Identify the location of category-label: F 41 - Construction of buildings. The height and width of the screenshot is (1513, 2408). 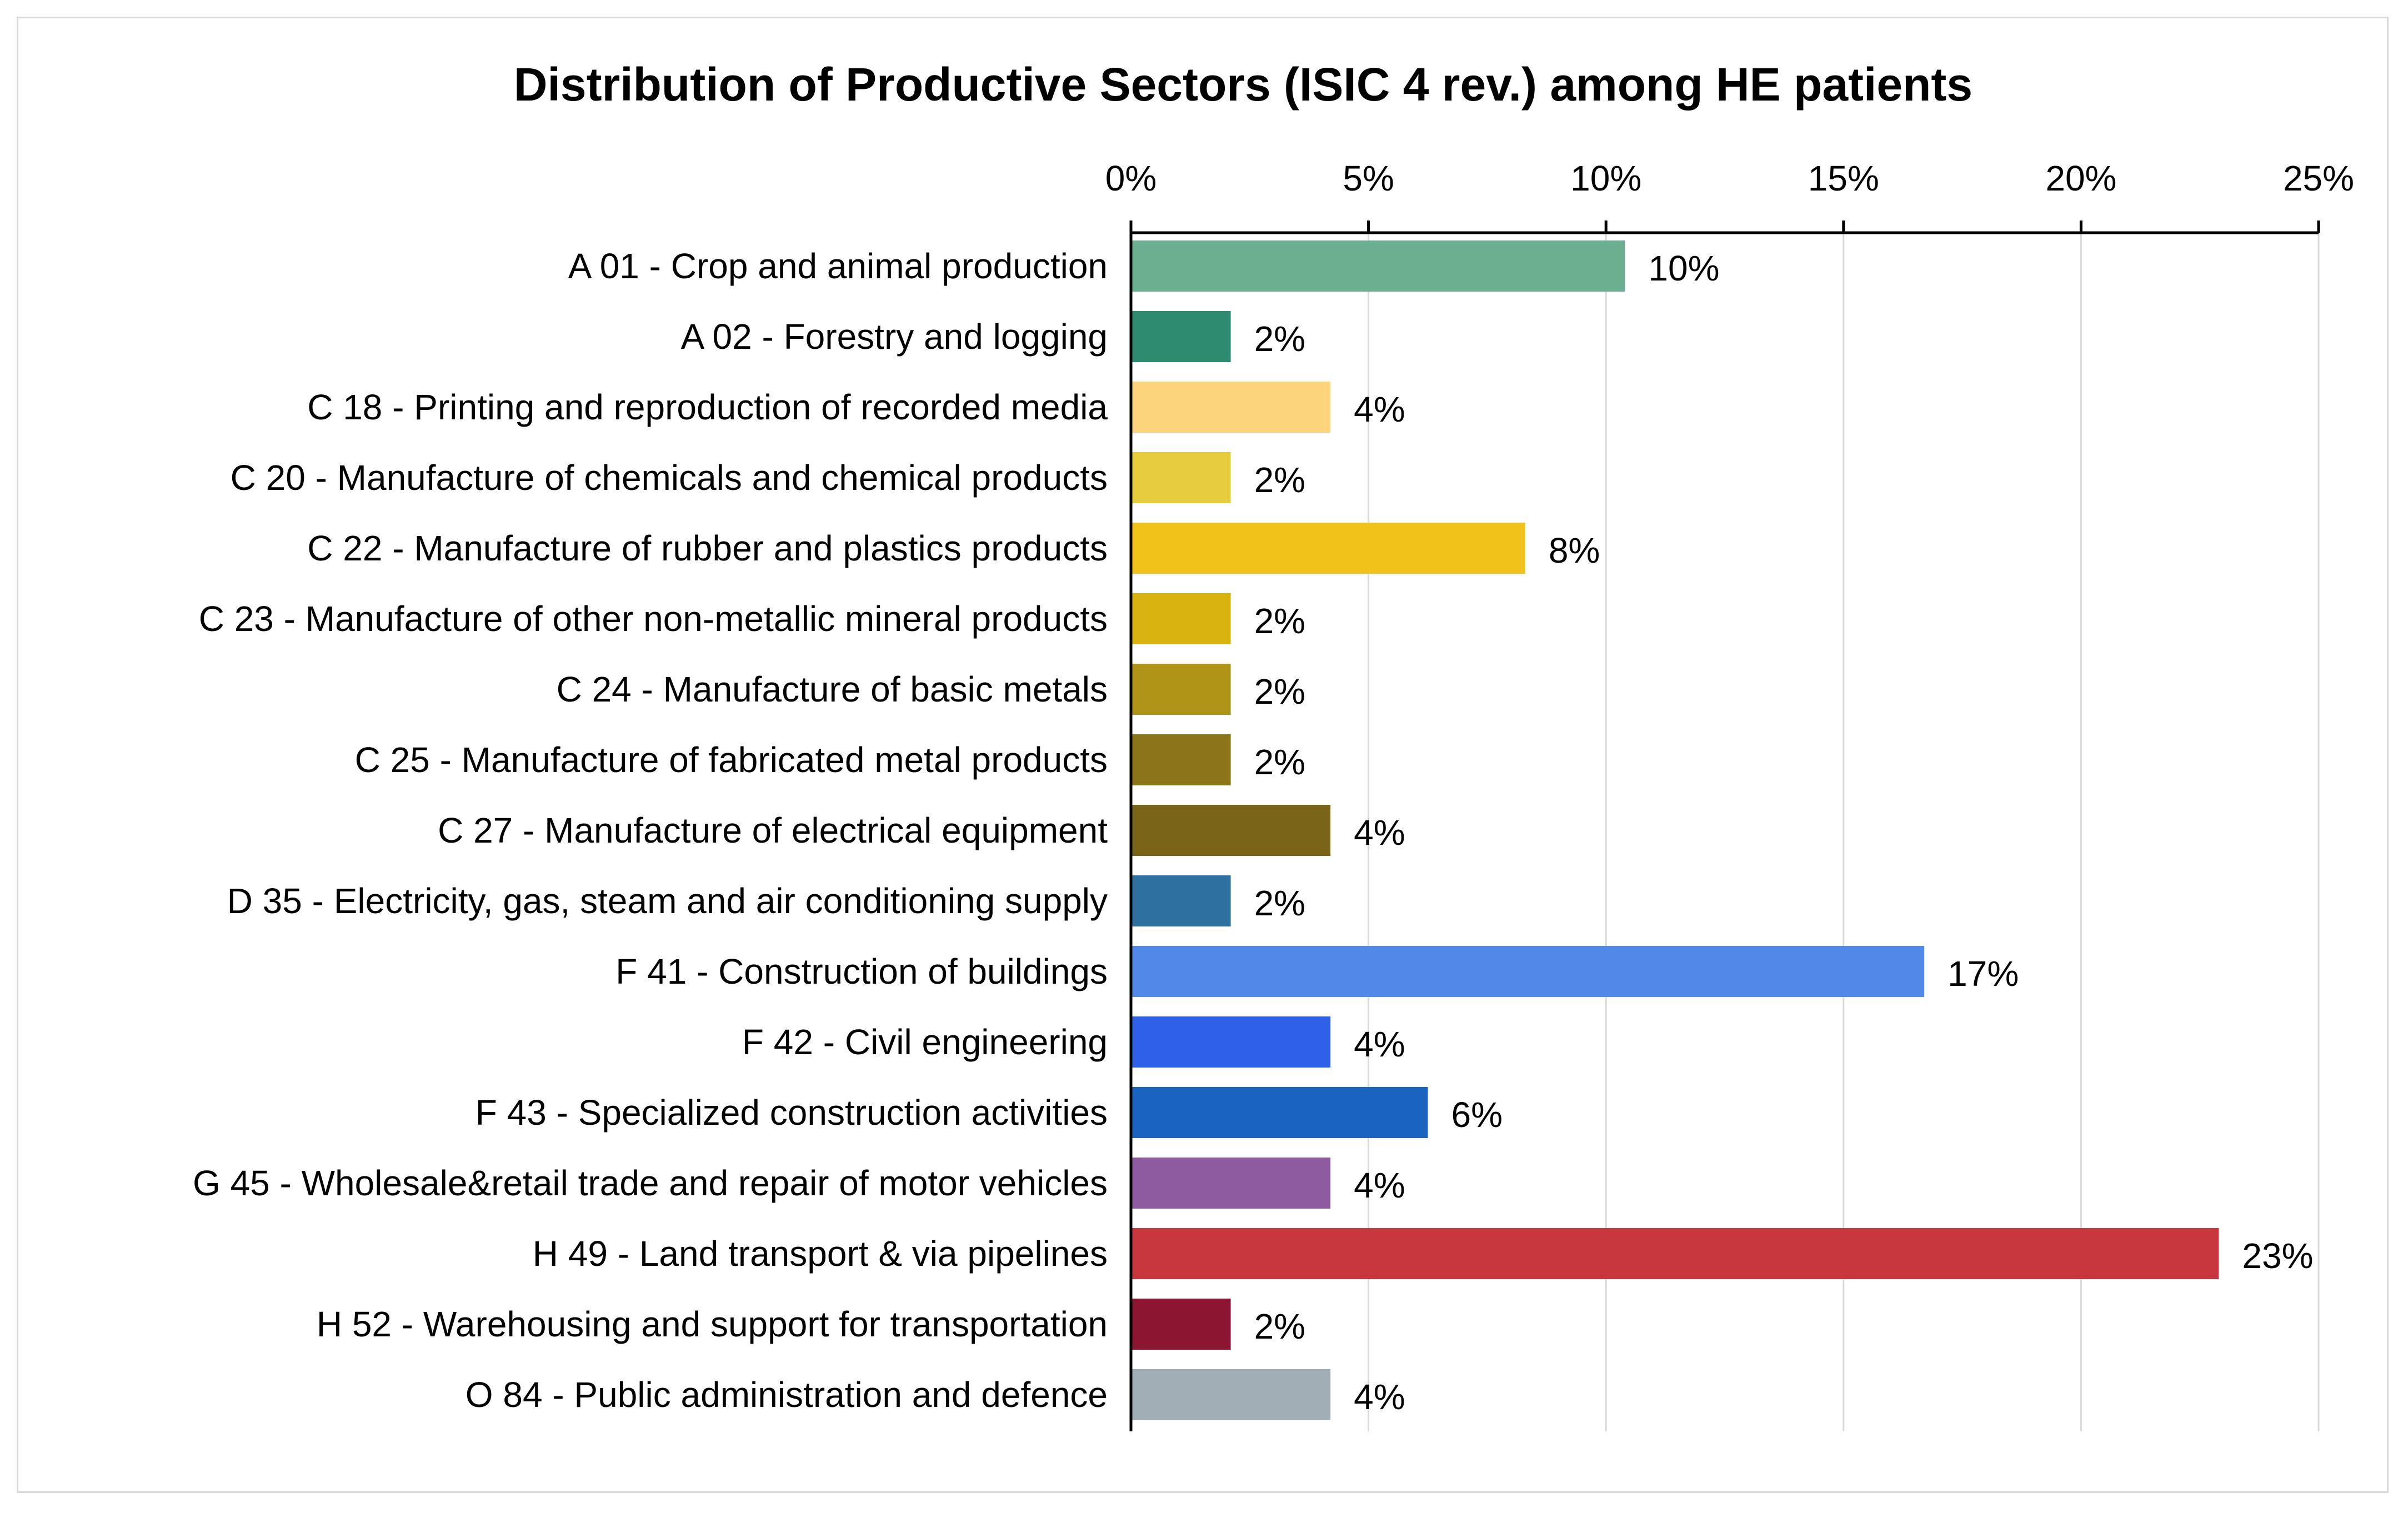
(861, 971).